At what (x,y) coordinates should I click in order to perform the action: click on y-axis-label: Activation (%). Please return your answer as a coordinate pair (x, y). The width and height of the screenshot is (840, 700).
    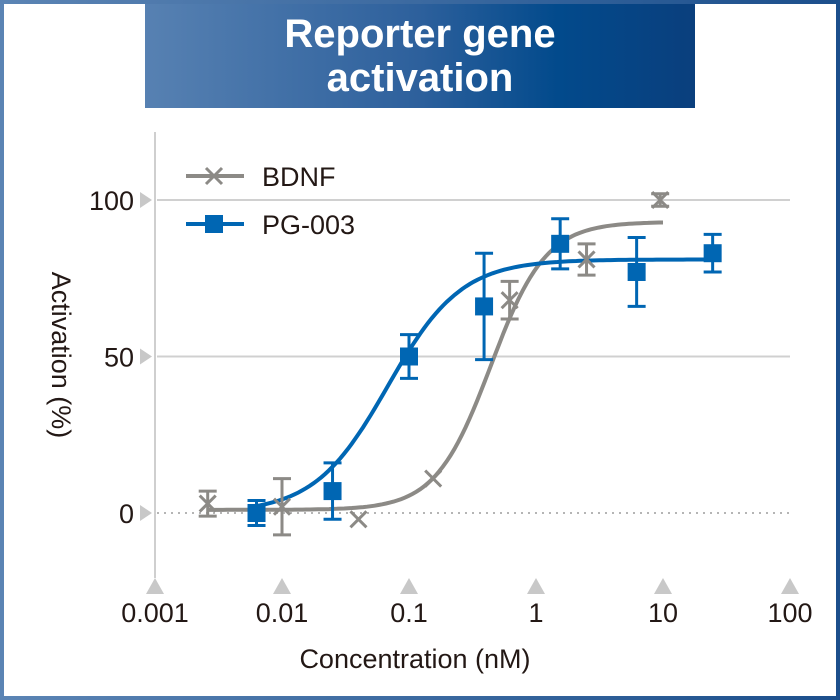
    Looking at the image, I should click on (61, 355).